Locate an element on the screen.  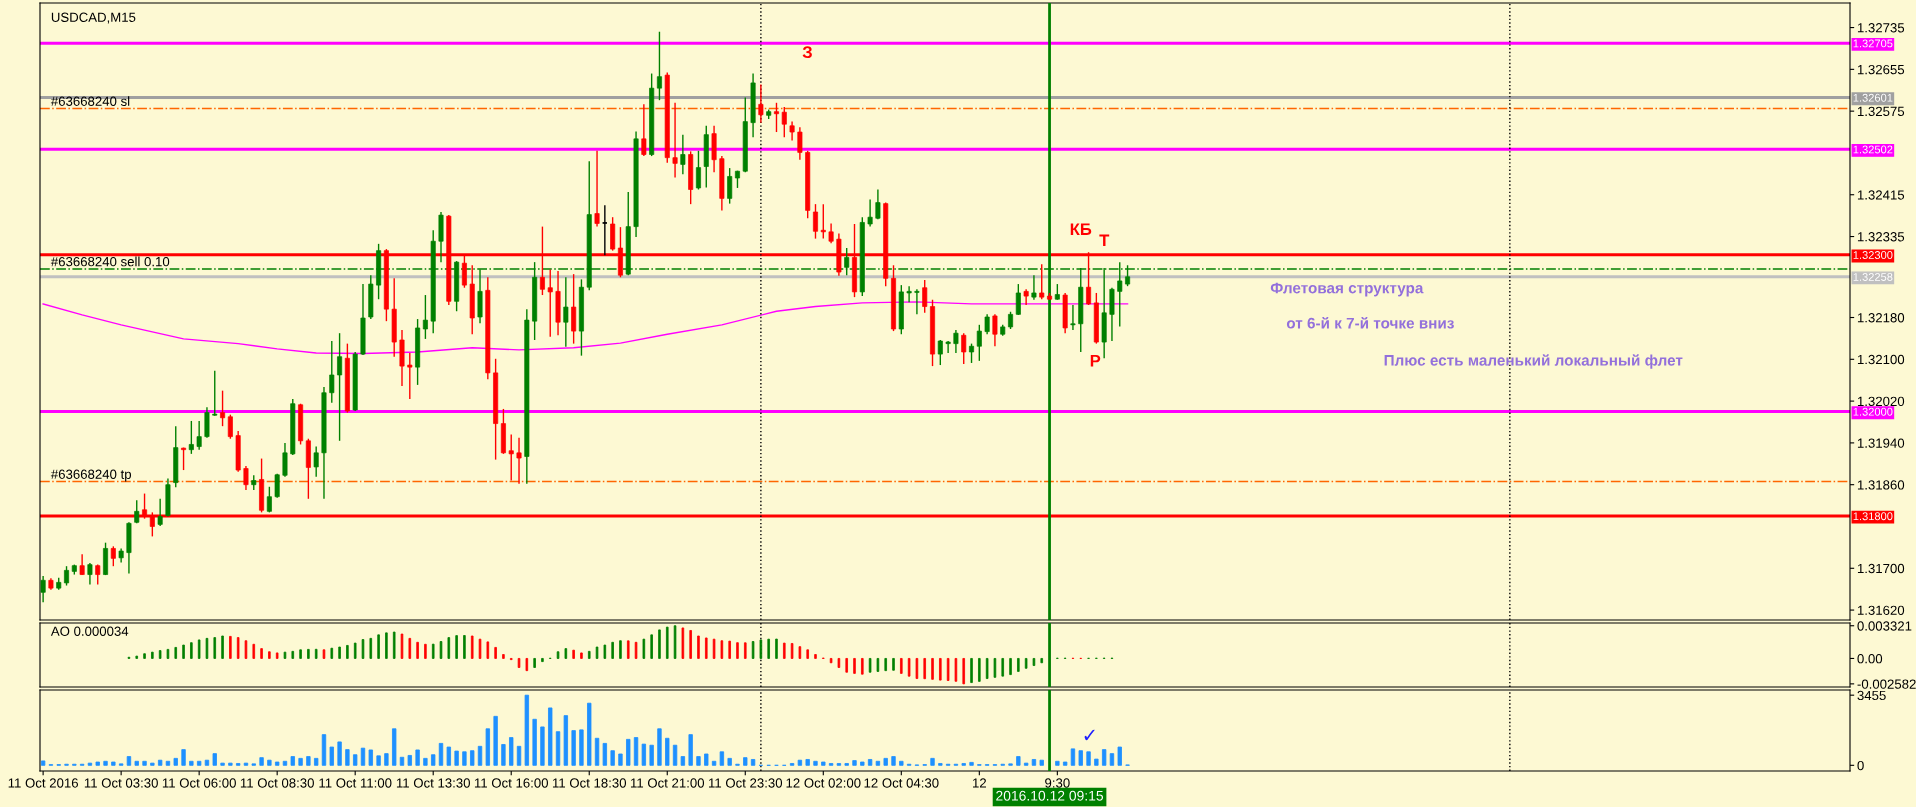
y-tick-label: 1.32100 is located at coordinates (1881, 359).